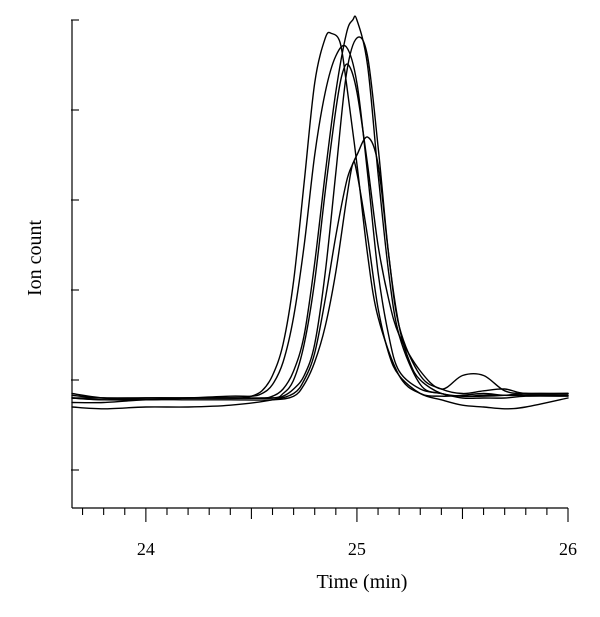  What do you see at coordinates (146, 549) in the screenshot?
I see `x-tick-label: 24` at bounding box center [146, 549].